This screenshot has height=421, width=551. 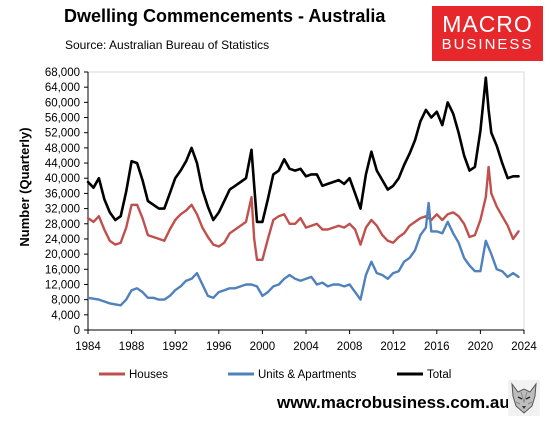 I want to click on y-tick-label: 60,000, so click(x=62, y=103).